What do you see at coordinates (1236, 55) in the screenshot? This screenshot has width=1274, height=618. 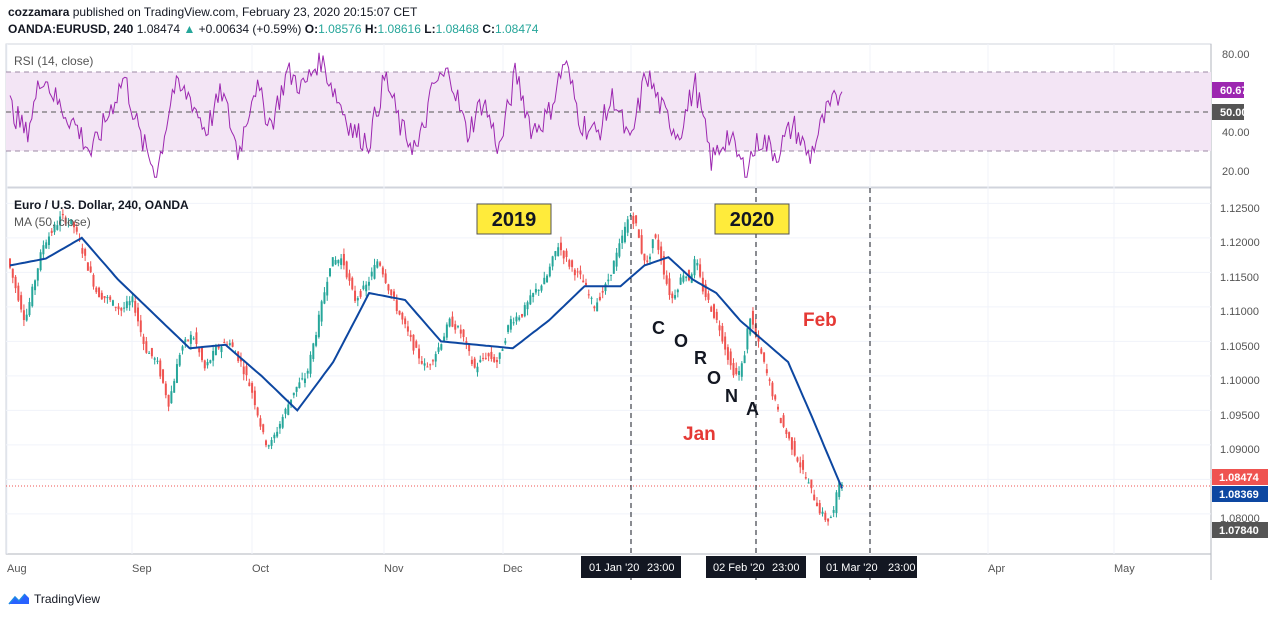 I see `rsi-tick-80: 80.00` at bounding box center [1236, 55].